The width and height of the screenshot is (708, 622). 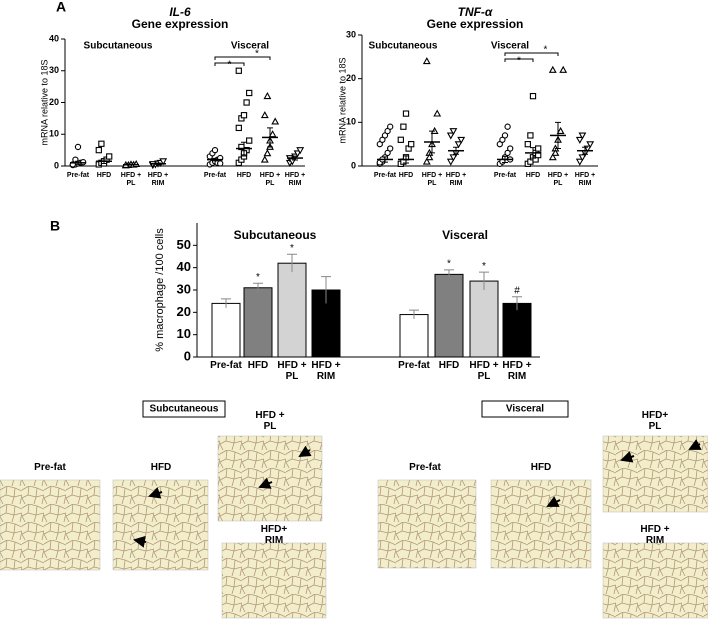 I want to click on significance-bracket, so click(x=531, y=57).